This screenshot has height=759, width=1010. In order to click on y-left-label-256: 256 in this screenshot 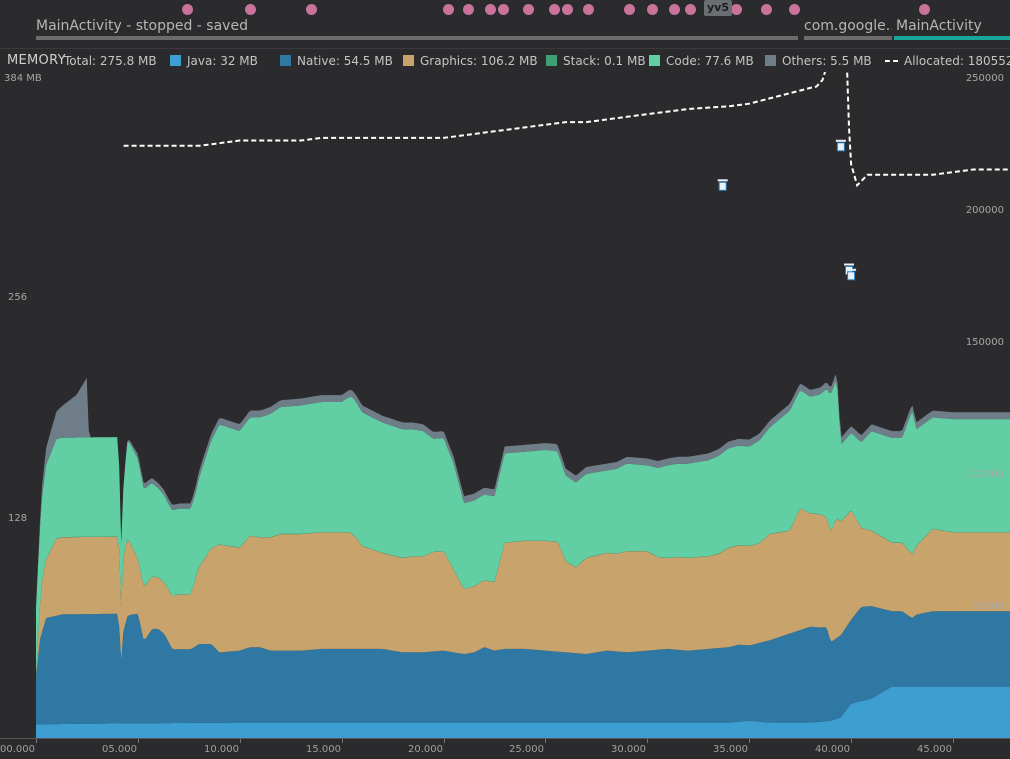, I will do `click(18, 297)`.